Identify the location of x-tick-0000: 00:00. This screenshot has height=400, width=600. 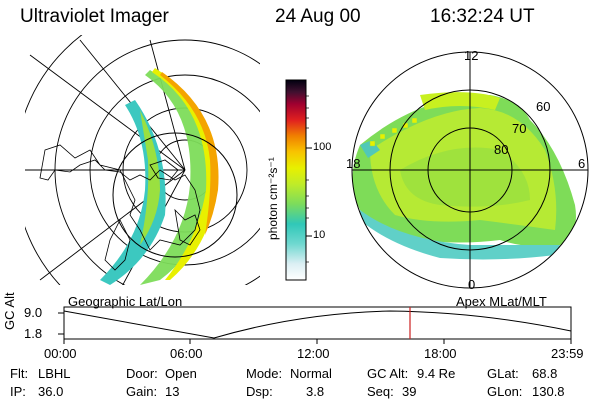
(60, 353).